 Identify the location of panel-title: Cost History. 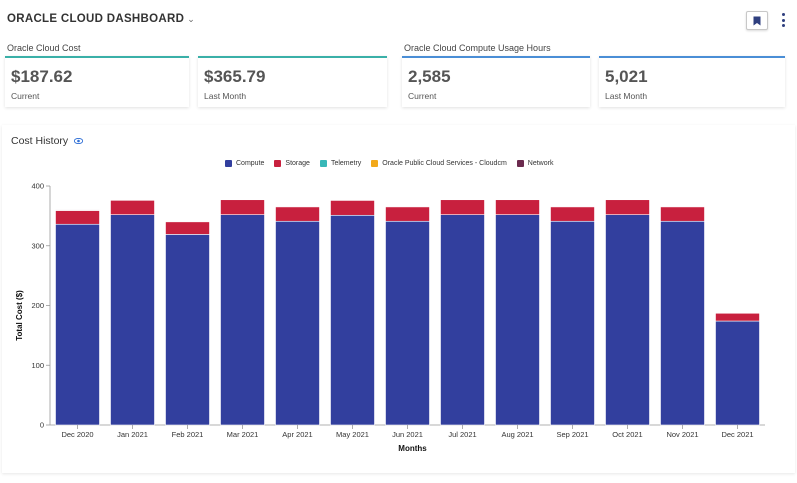
(47, 141).